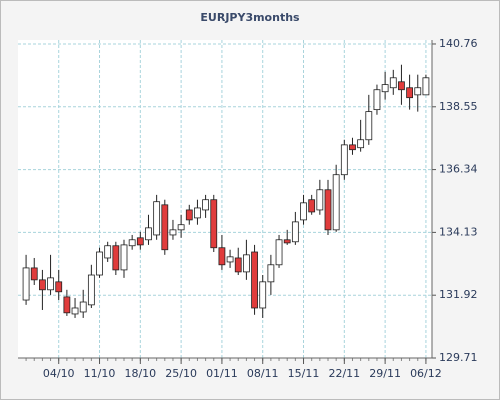 The height and width of the screenshot is (400, 500). What do you see at coordinates (304, 373) in the screenshot?
I see `x-tick-label: 15/11` at bounding box center [304, 373].